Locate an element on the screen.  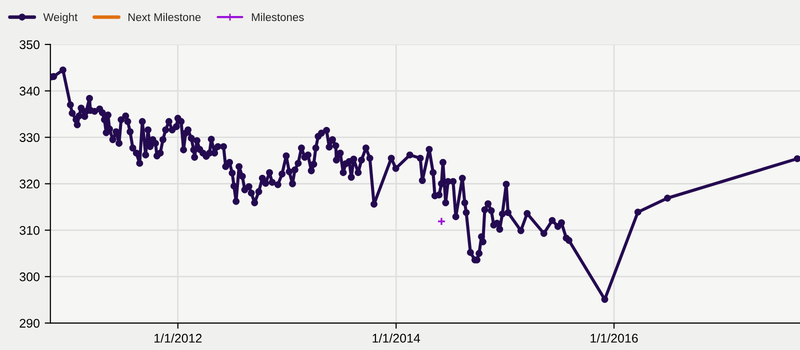
y-tick-label: 310 is located at coordinates (30, 230).